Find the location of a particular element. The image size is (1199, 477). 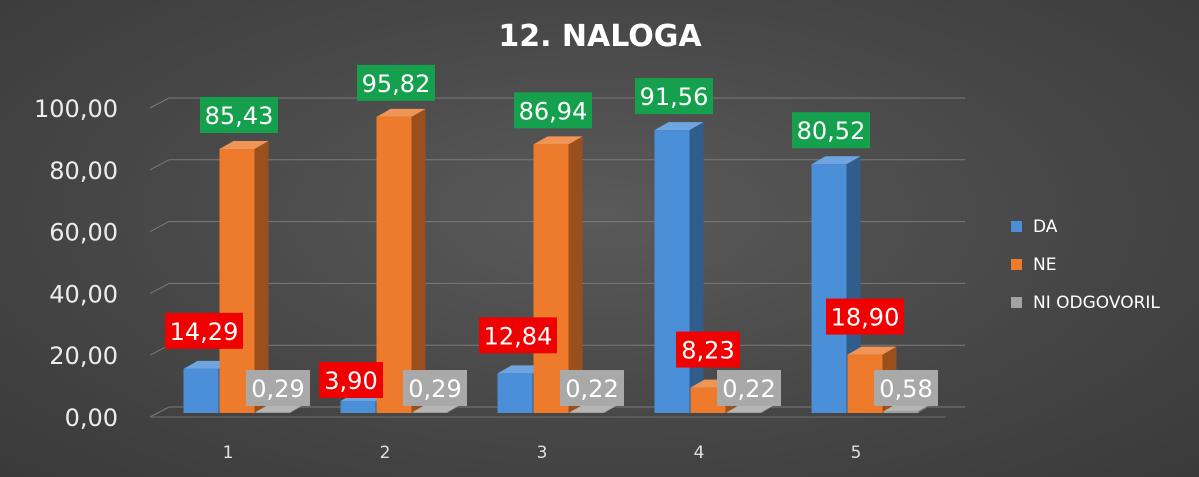

legend-item: NI ODGOVORIL is located at coordinates (1085, 303).